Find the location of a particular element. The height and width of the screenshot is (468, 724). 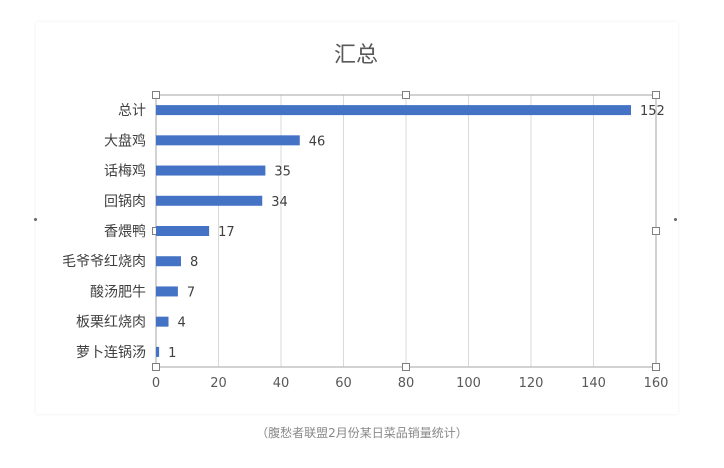

data-label: 4 is located at coordinates (182, 323).